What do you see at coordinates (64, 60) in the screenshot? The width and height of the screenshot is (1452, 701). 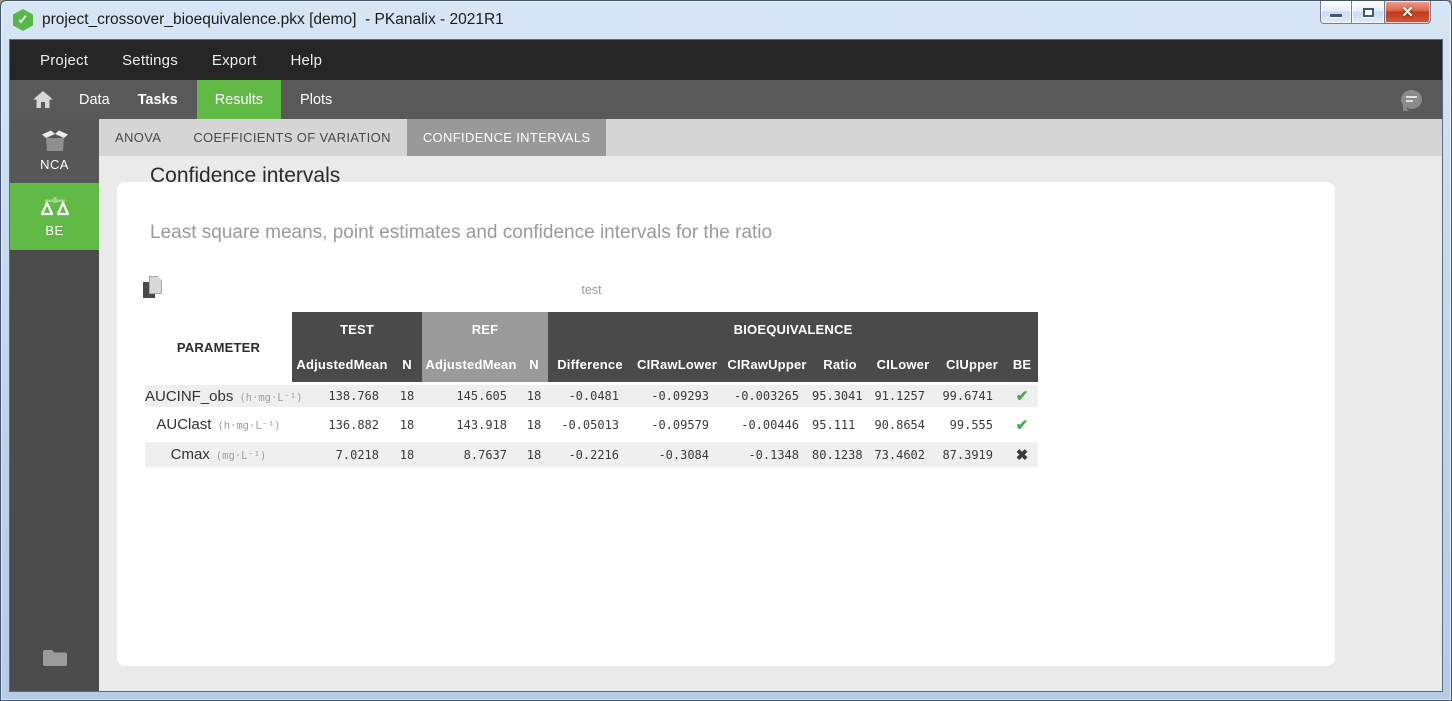 I see `menu-project: Project` at bounding box center [64, 60].